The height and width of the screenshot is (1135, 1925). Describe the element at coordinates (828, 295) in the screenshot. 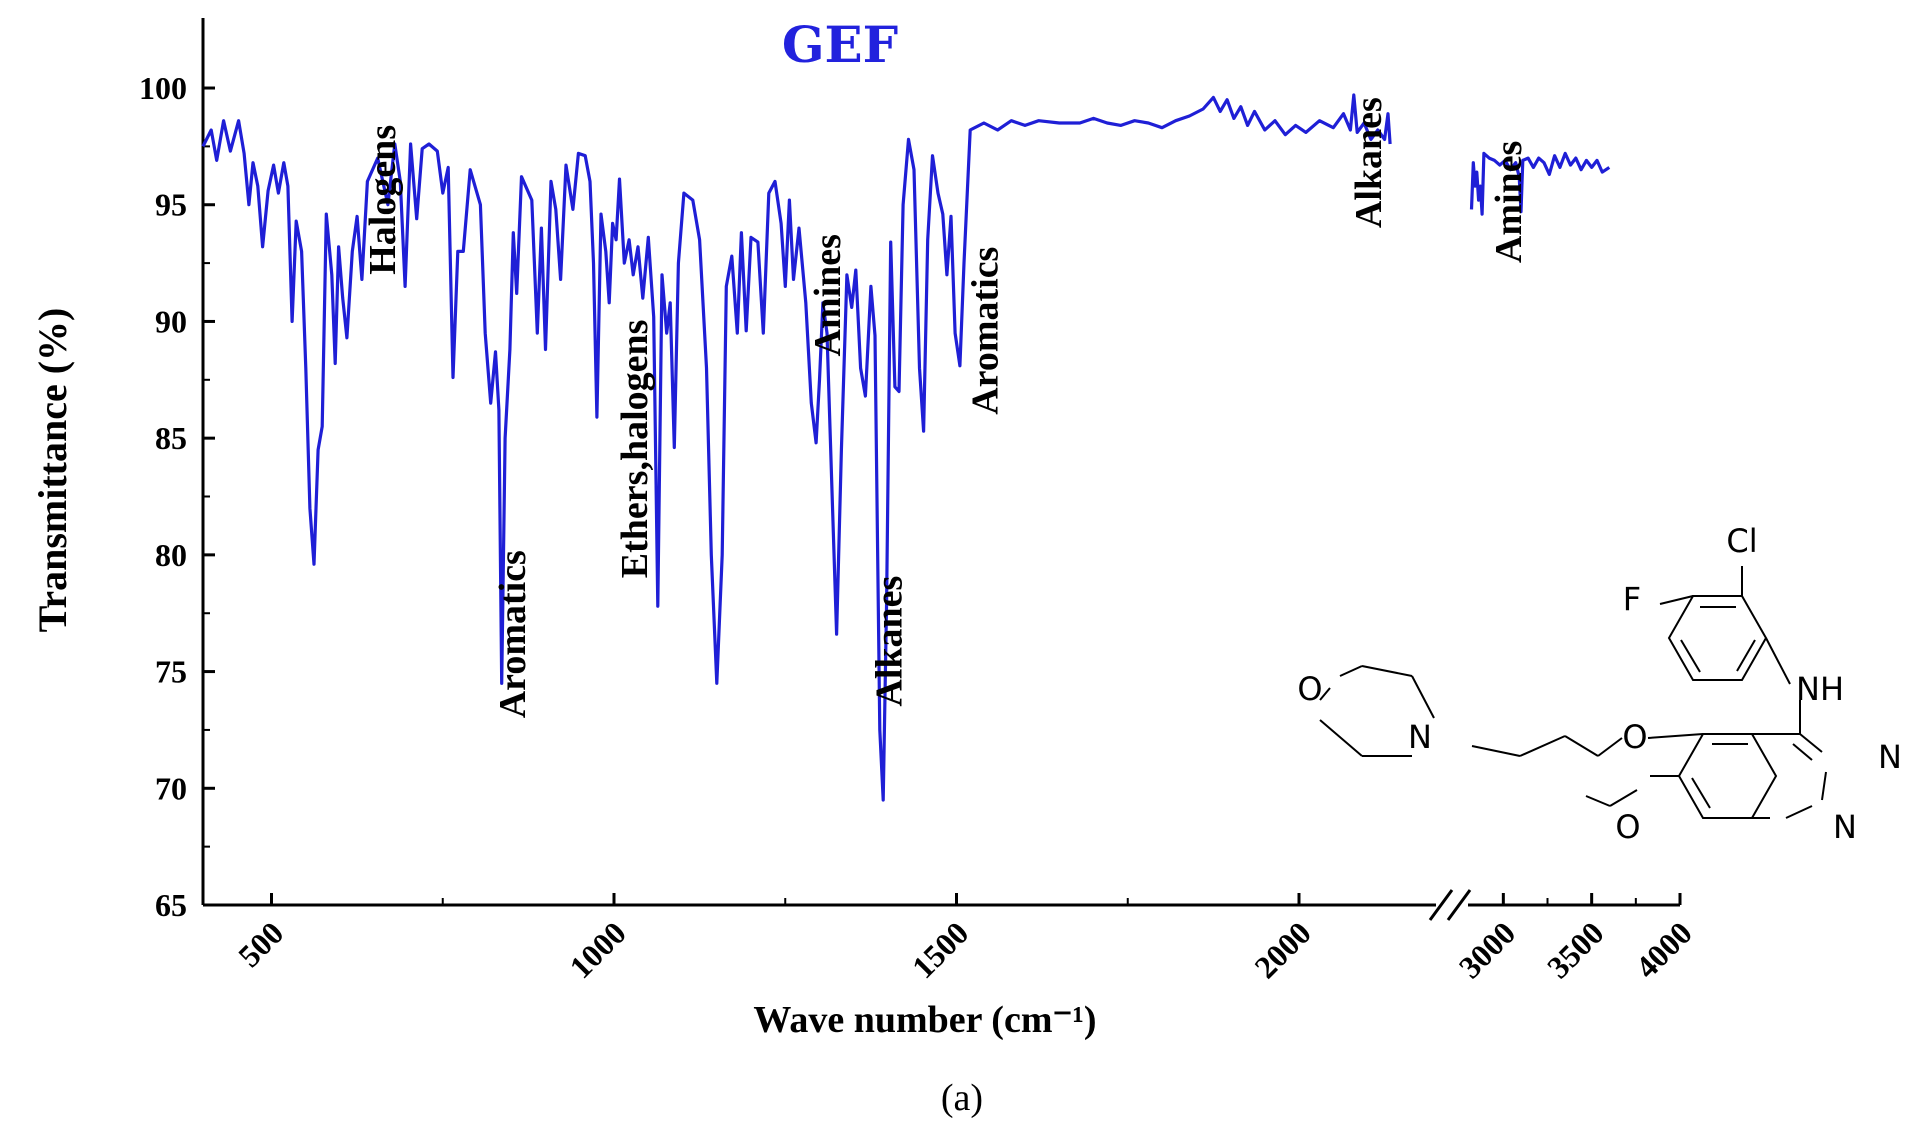

I see `annotation-3: Amines` at that location.